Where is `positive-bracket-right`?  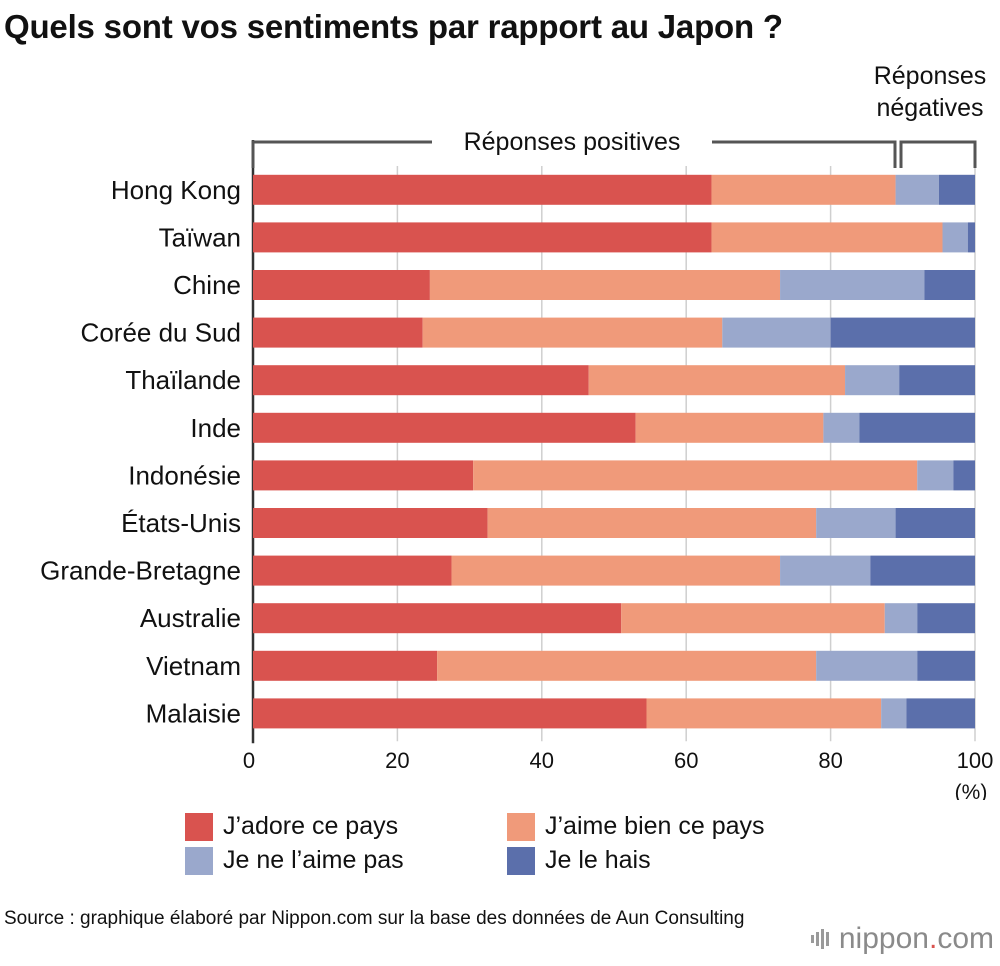
positive-bracket-right is located at coordinates (804, 154).